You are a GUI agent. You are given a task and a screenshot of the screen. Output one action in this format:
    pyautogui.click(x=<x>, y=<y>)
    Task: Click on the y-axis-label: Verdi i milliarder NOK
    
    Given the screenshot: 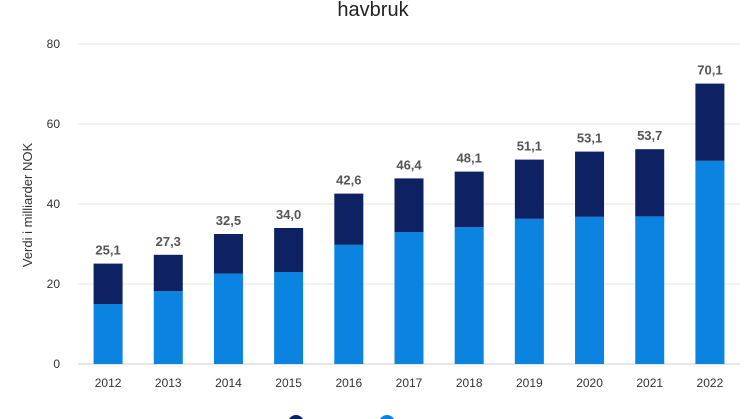 What is the action you would take?
    pyautogui.click(x=27, y=205)
    